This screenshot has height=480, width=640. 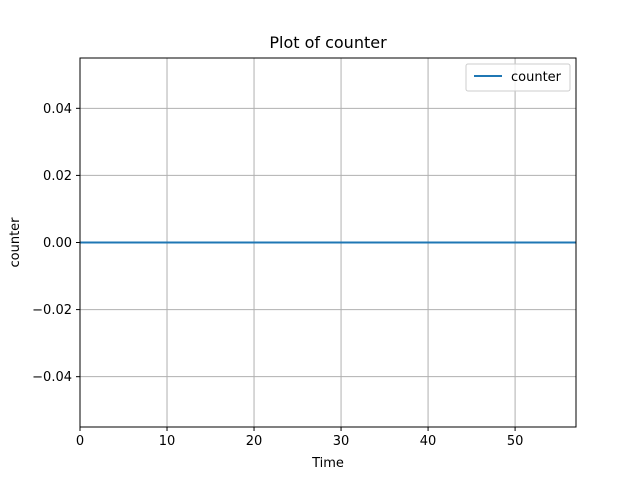 I want to click on y-tick-label: 0.02, so click(x=57, y=176).